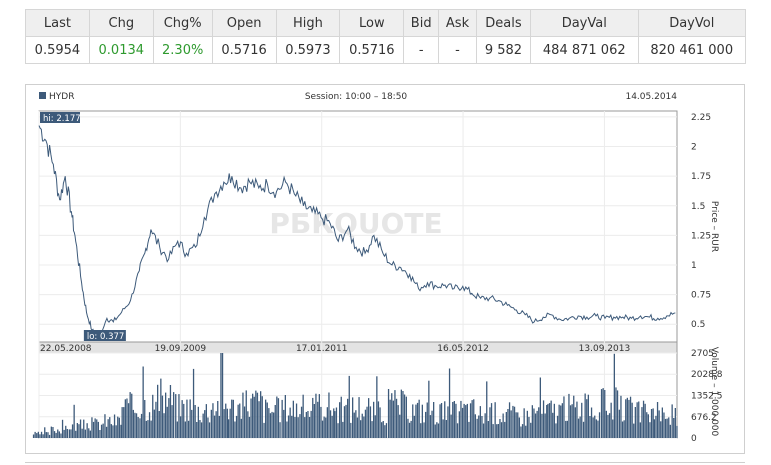  I want to click on value-ask: -, so click(457, 50).